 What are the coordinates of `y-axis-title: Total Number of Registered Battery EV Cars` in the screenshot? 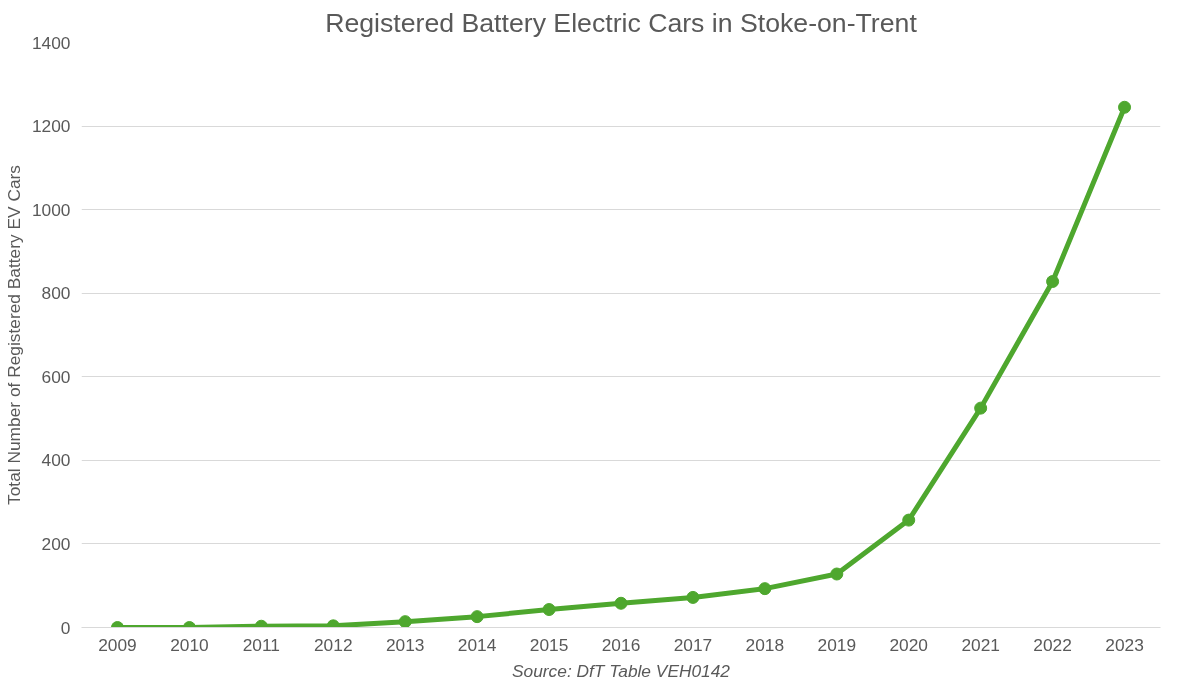 It's located at (13, 334).